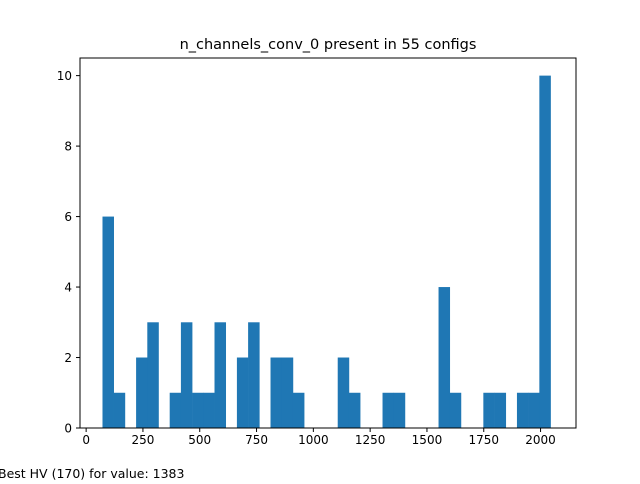 The height and width of the screenshot is (484, 640). Describe the element at coordinates (68, 252) in the screenshot. I see `y-axis-ticks: 0 2 4 6 8 10` at that location.